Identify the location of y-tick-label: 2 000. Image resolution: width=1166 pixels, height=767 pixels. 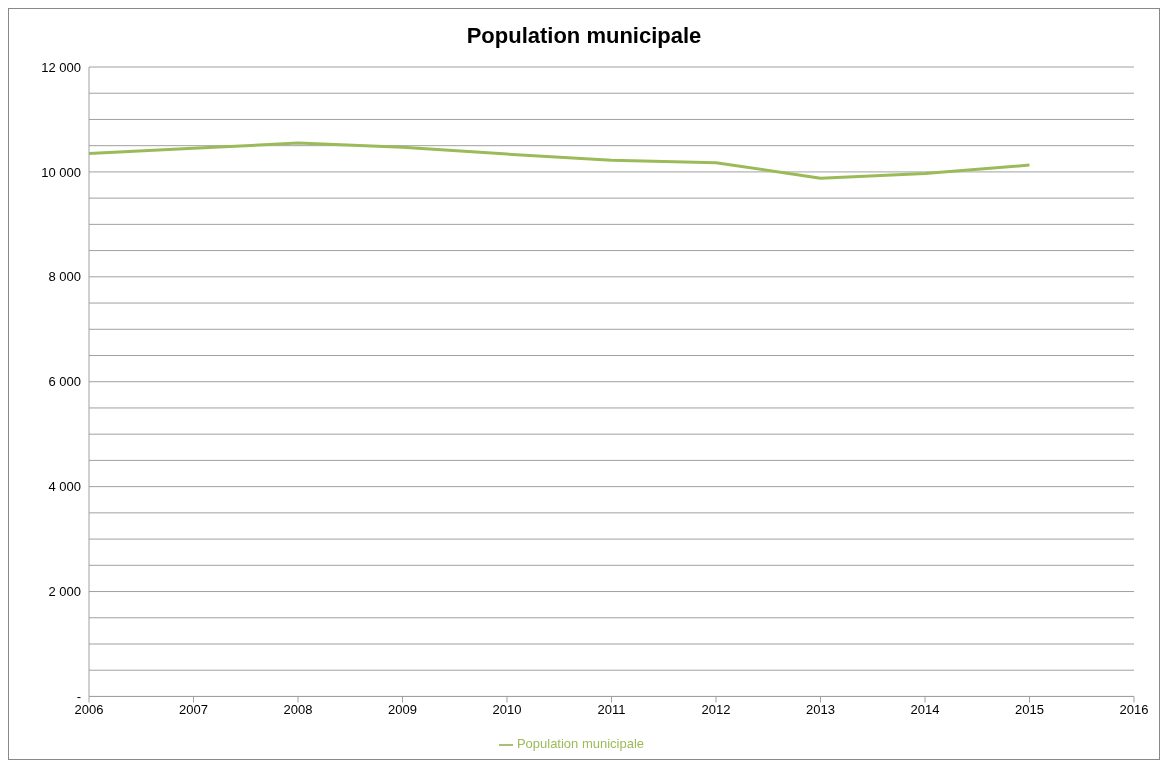
(64, 592).